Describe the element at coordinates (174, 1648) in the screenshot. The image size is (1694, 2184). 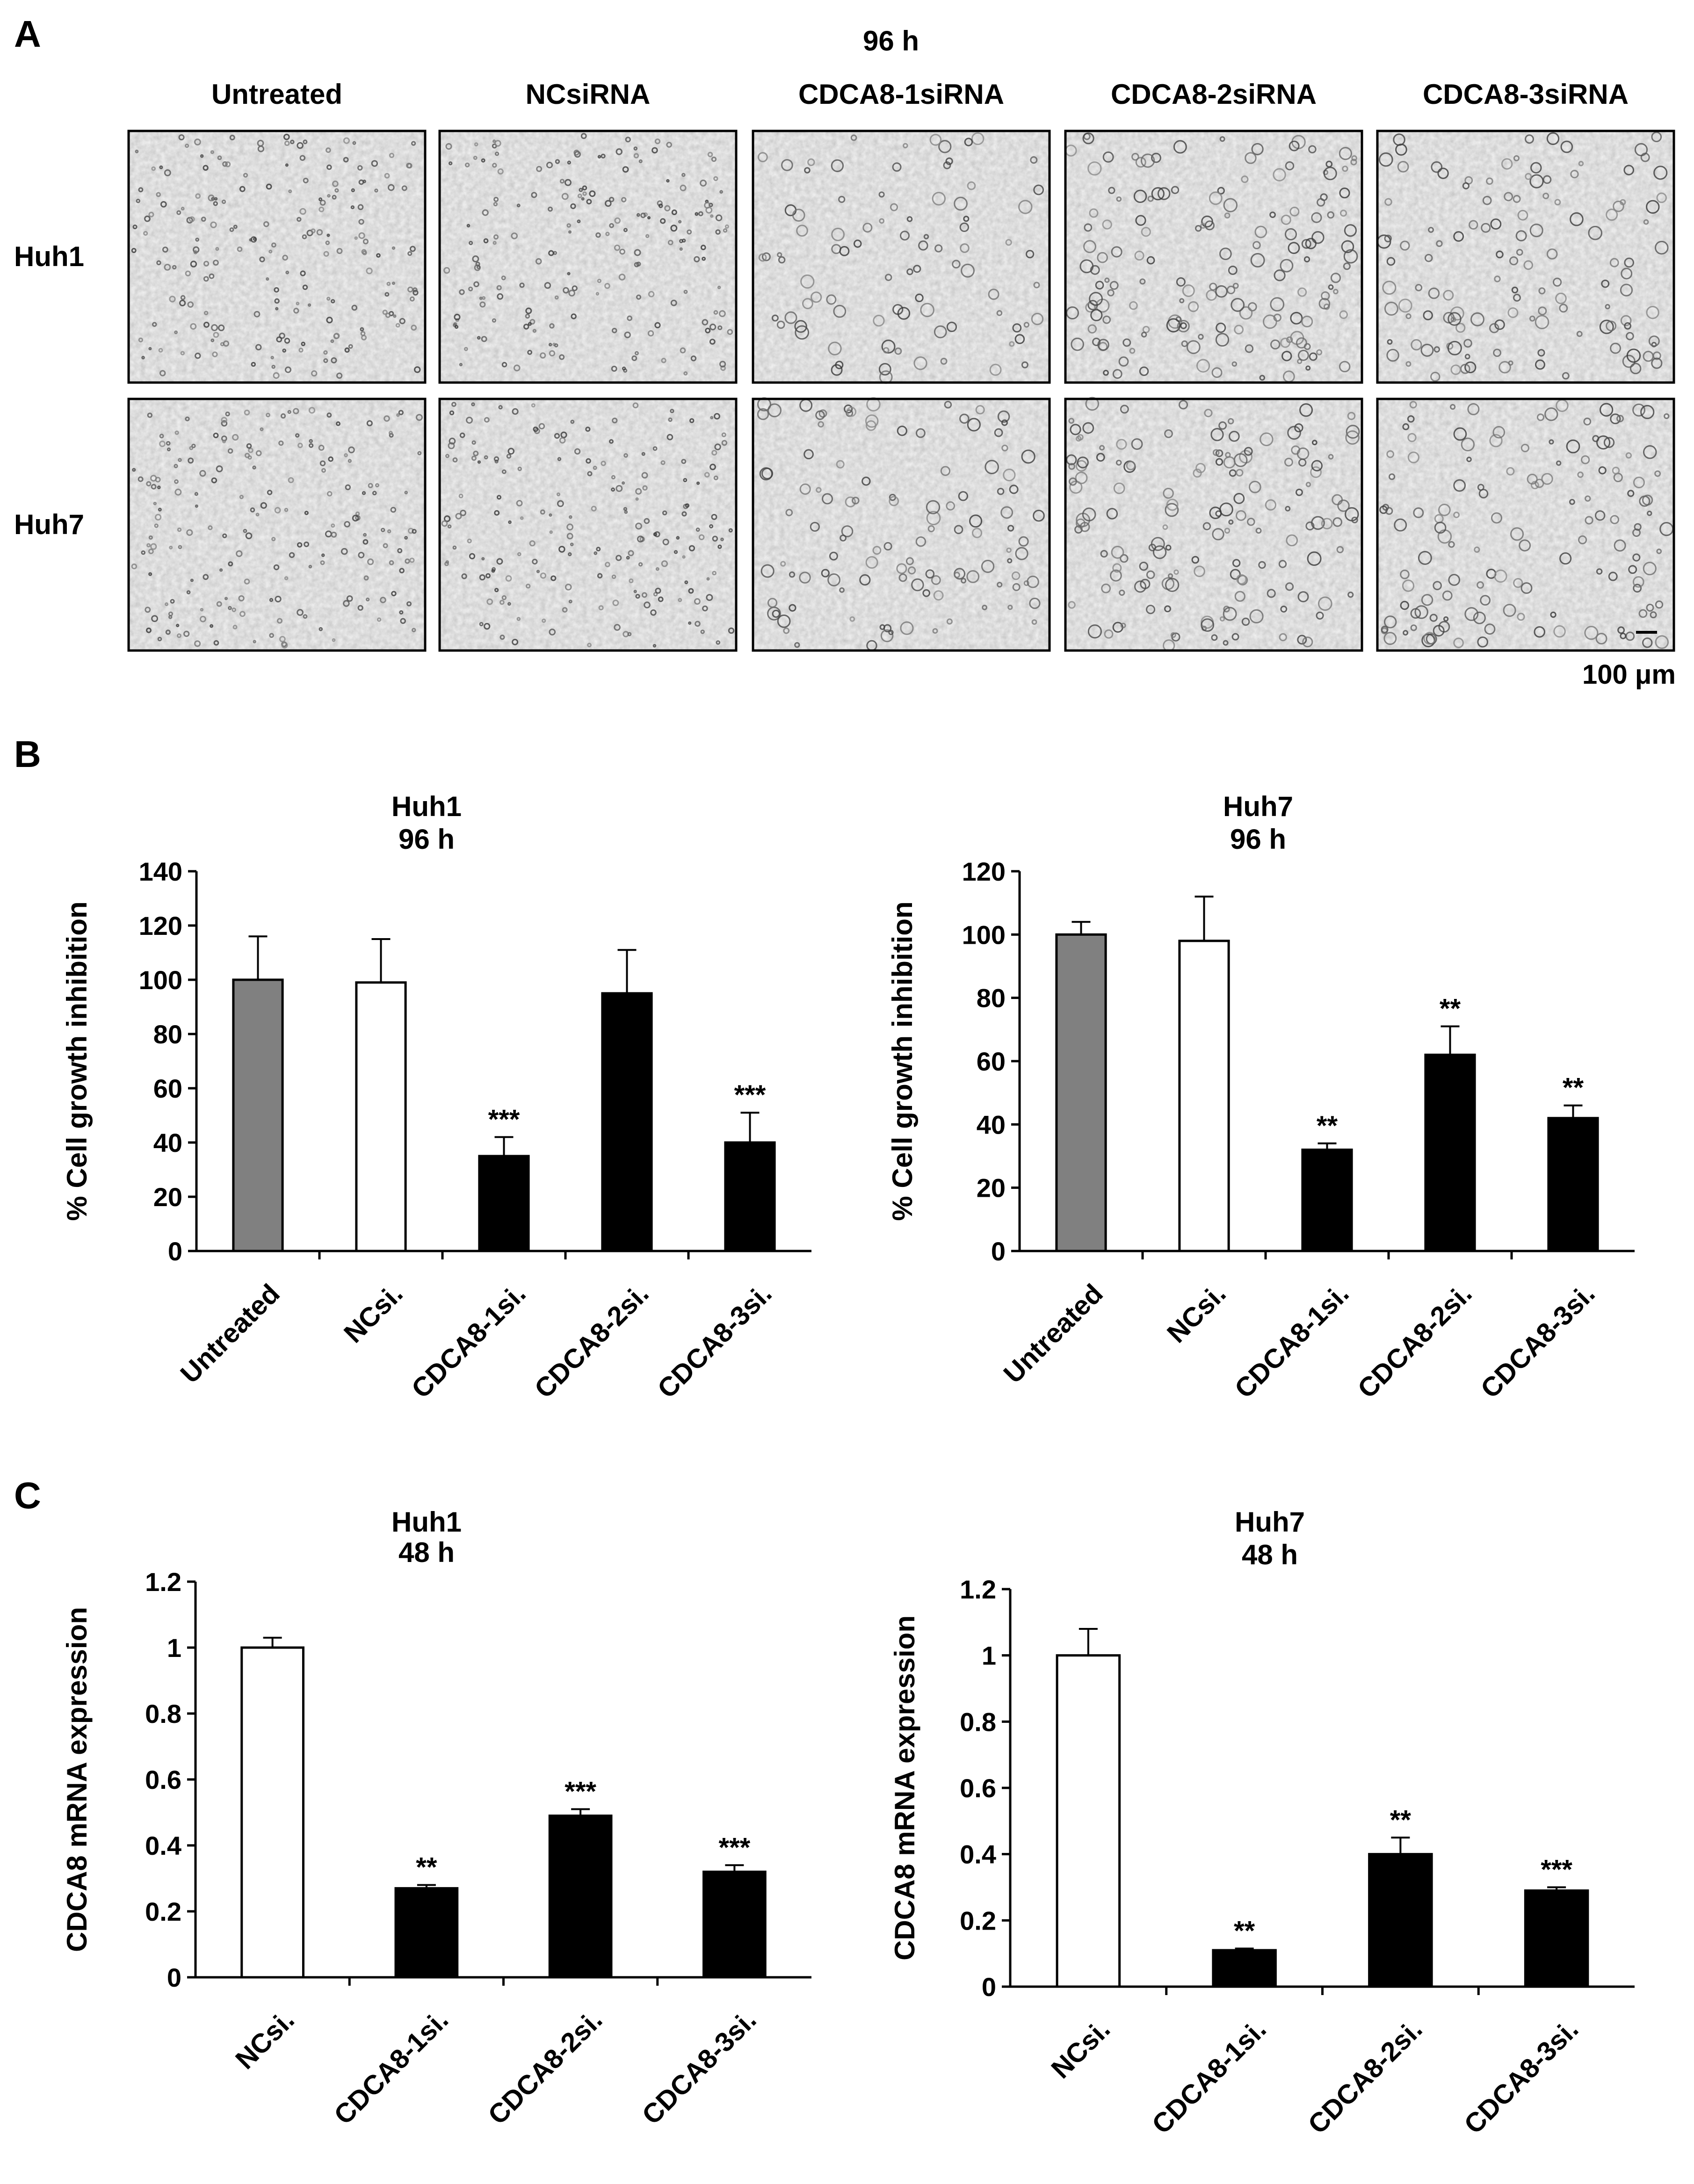
I see `y-tick-label: 1` at that location.